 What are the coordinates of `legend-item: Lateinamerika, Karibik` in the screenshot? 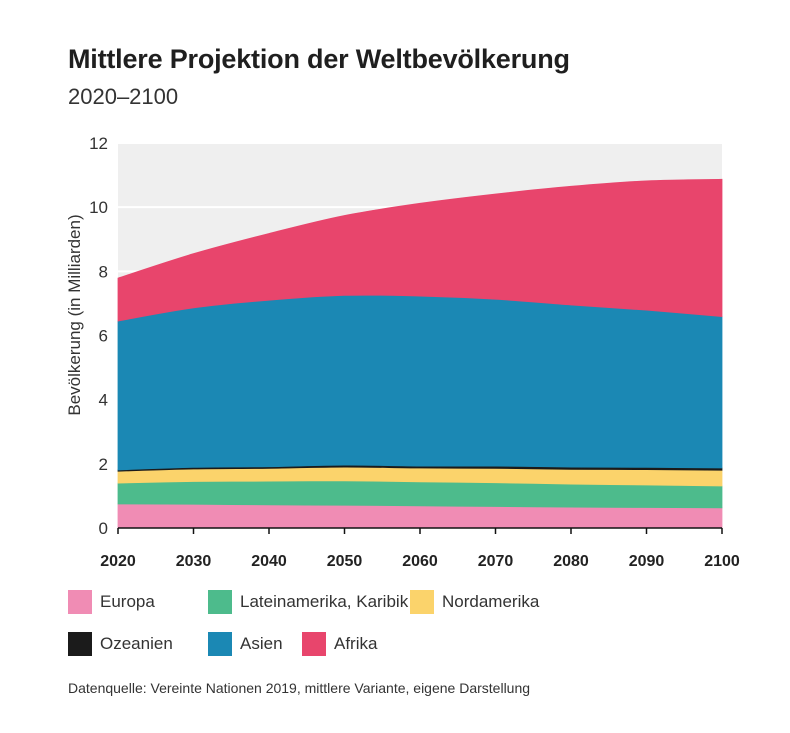 It's located at (308, 602).